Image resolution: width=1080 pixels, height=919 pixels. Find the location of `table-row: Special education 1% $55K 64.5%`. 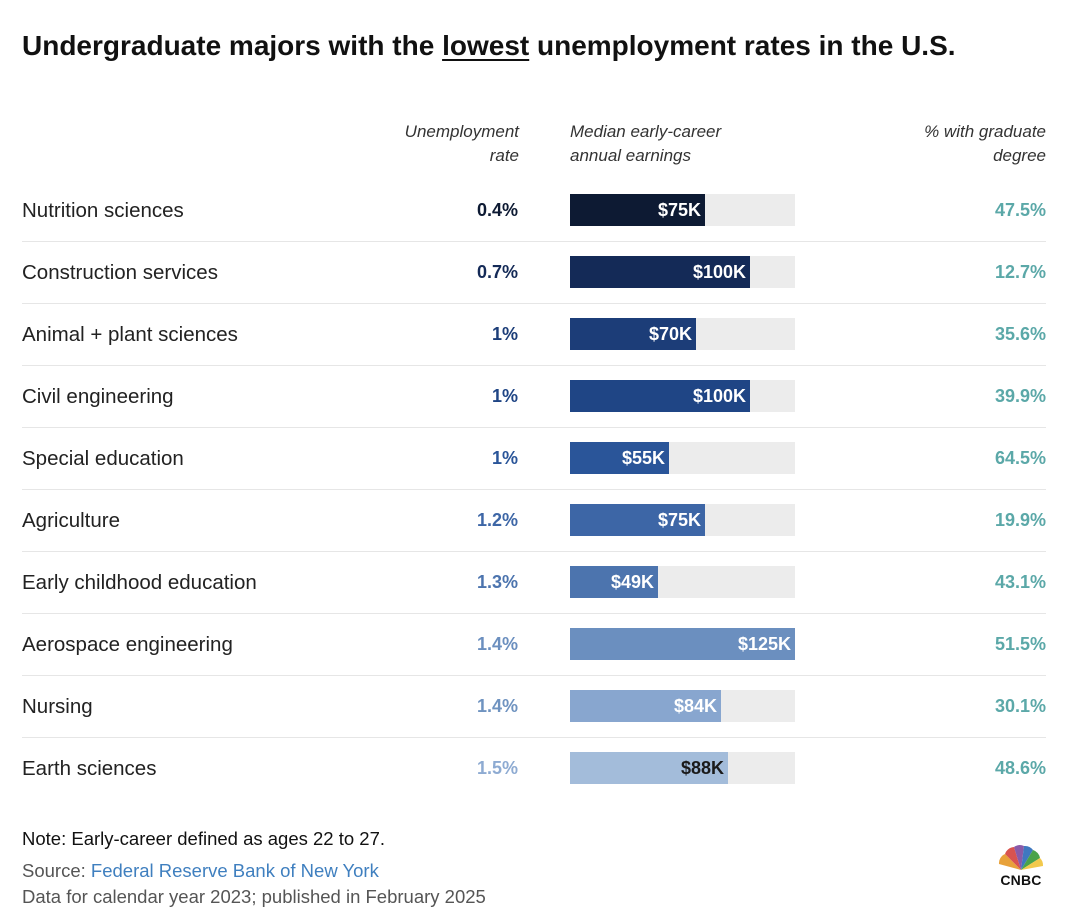

table-row: Special education 1% $55K 64.5% is located at coordinates (534, 459).